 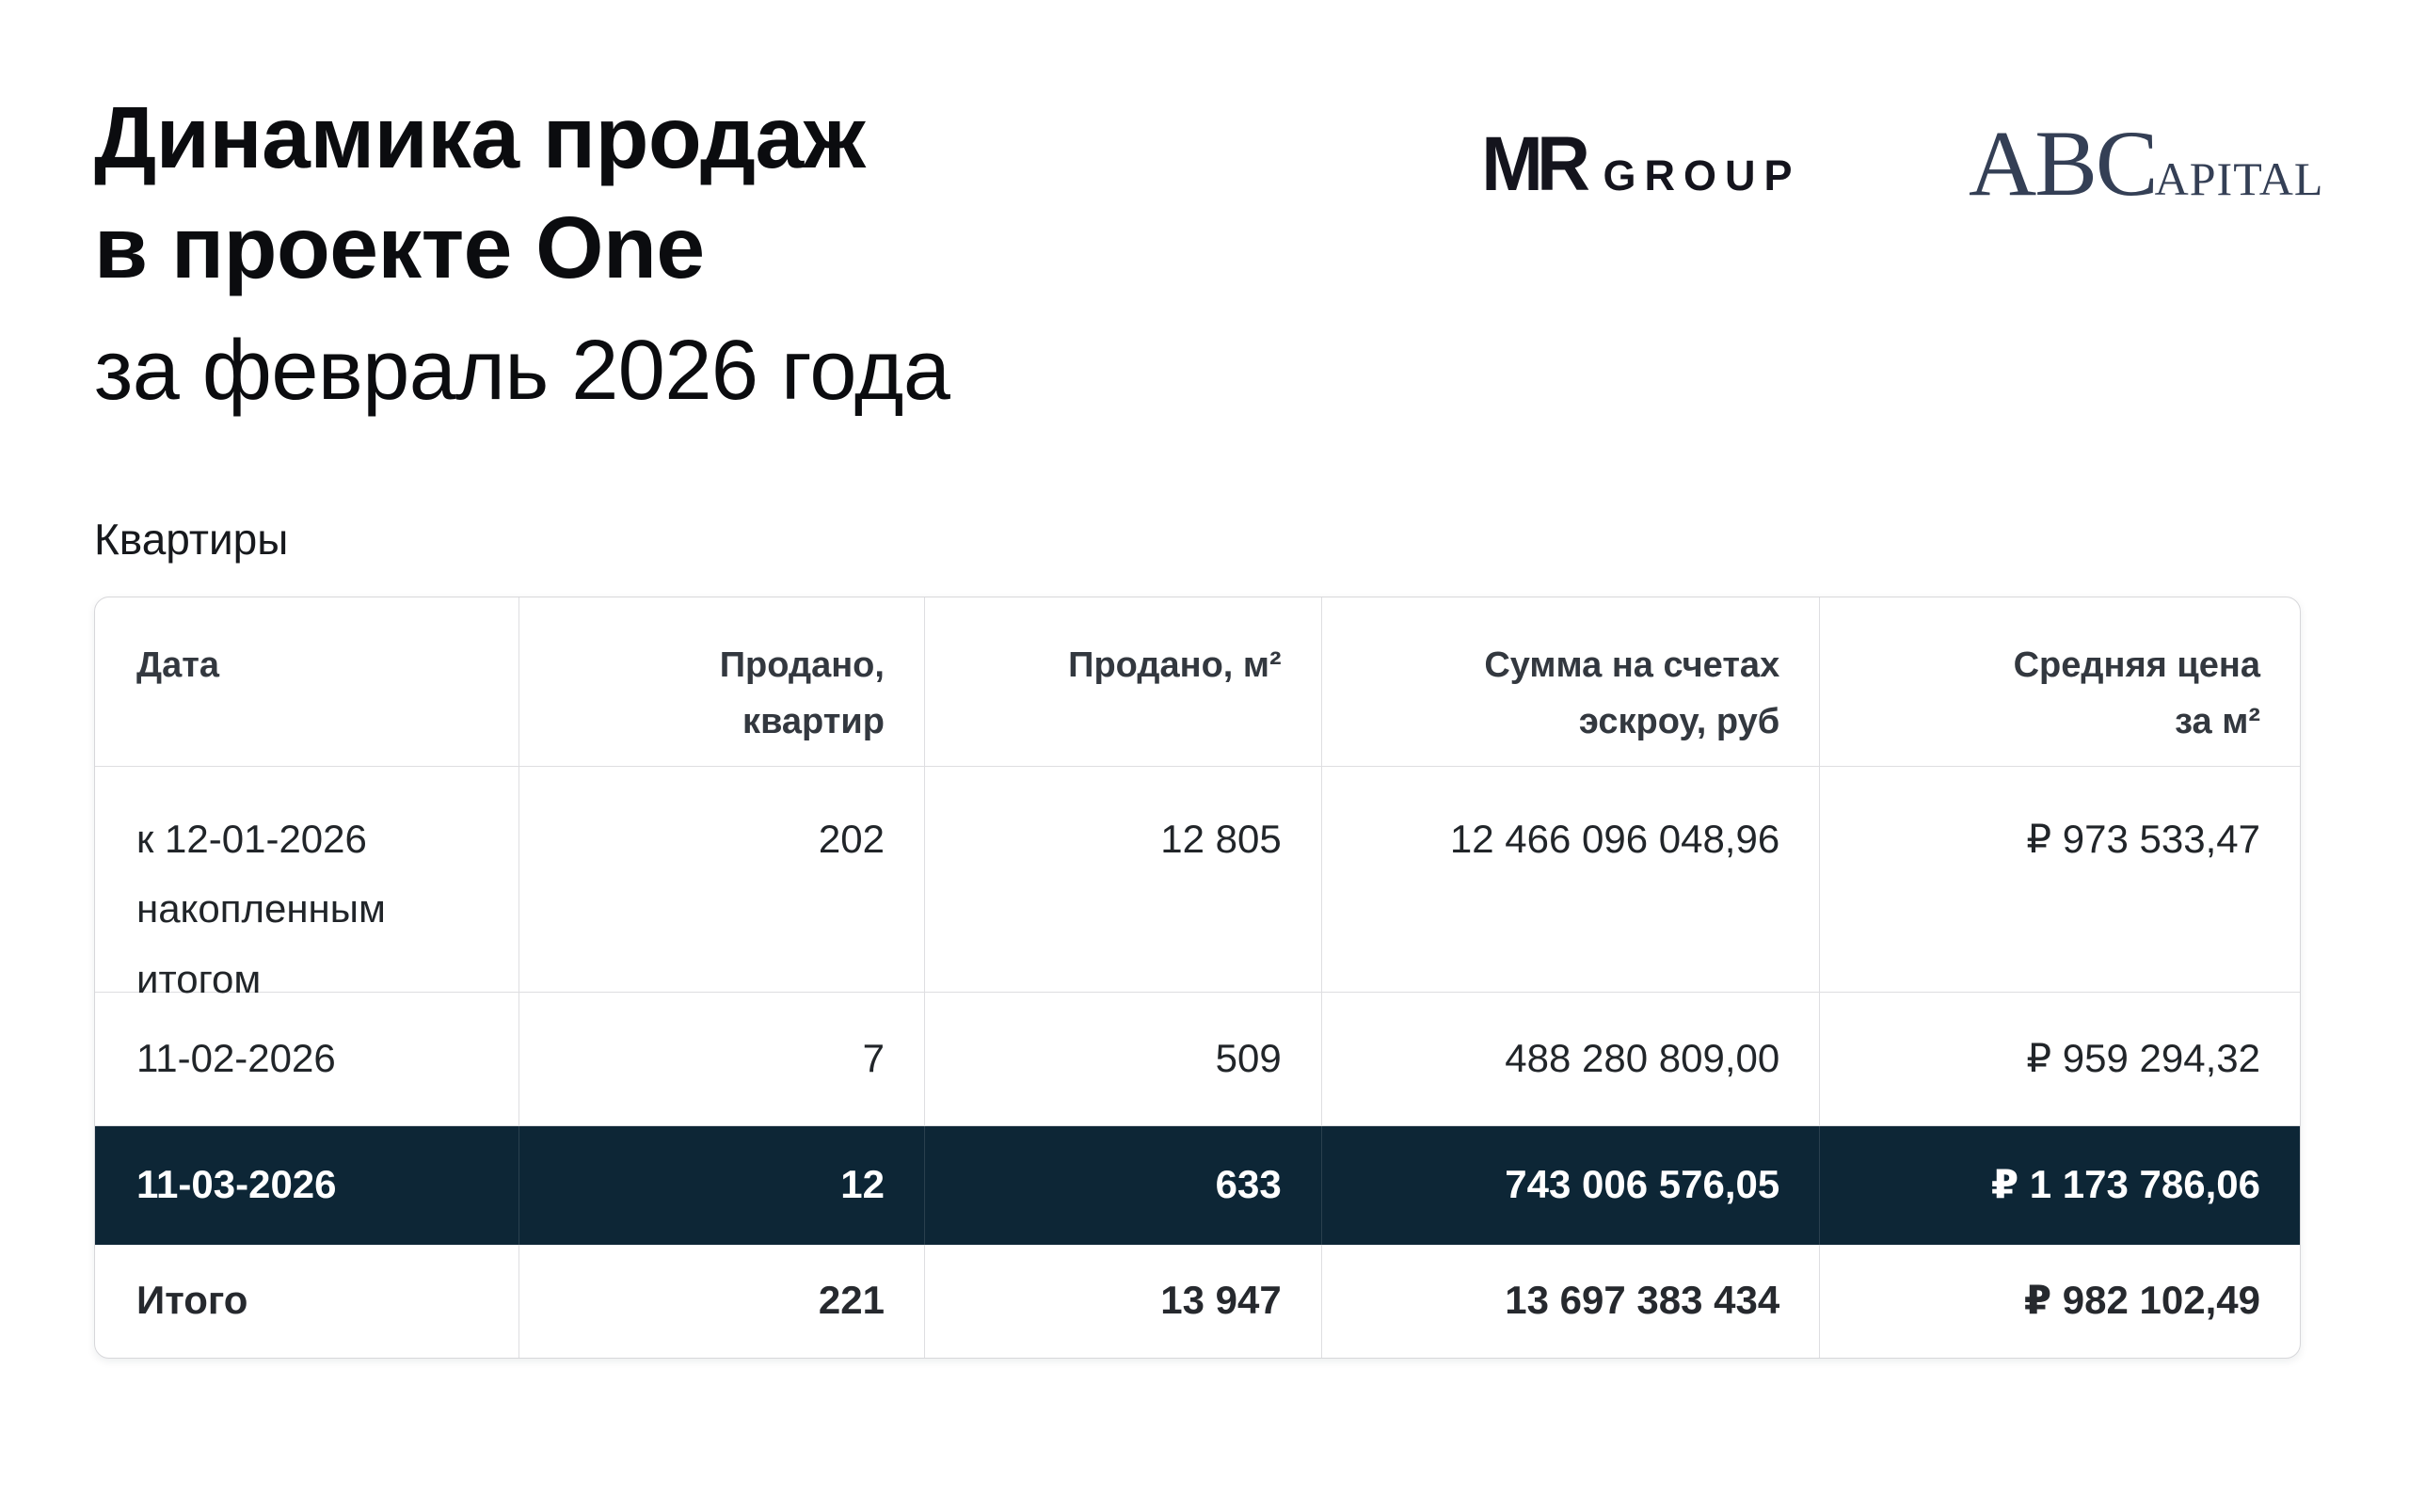 What do you see at coordinates (802, 665) in the screenshot?
I see `header-text: Продано,` at bounding box center [802, 665].